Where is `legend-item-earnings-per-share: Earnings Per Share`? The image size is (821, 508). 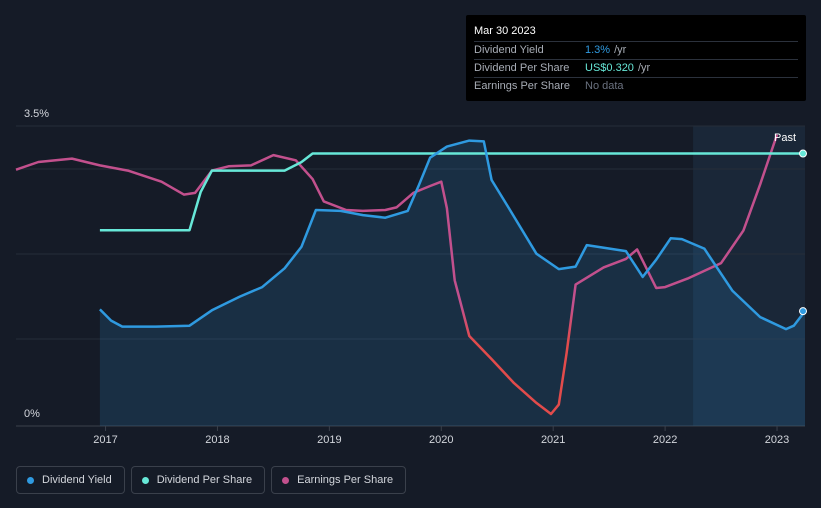
legend-item-earnings-per-share: Earnings Per Share is located at coordinates (339, 480).